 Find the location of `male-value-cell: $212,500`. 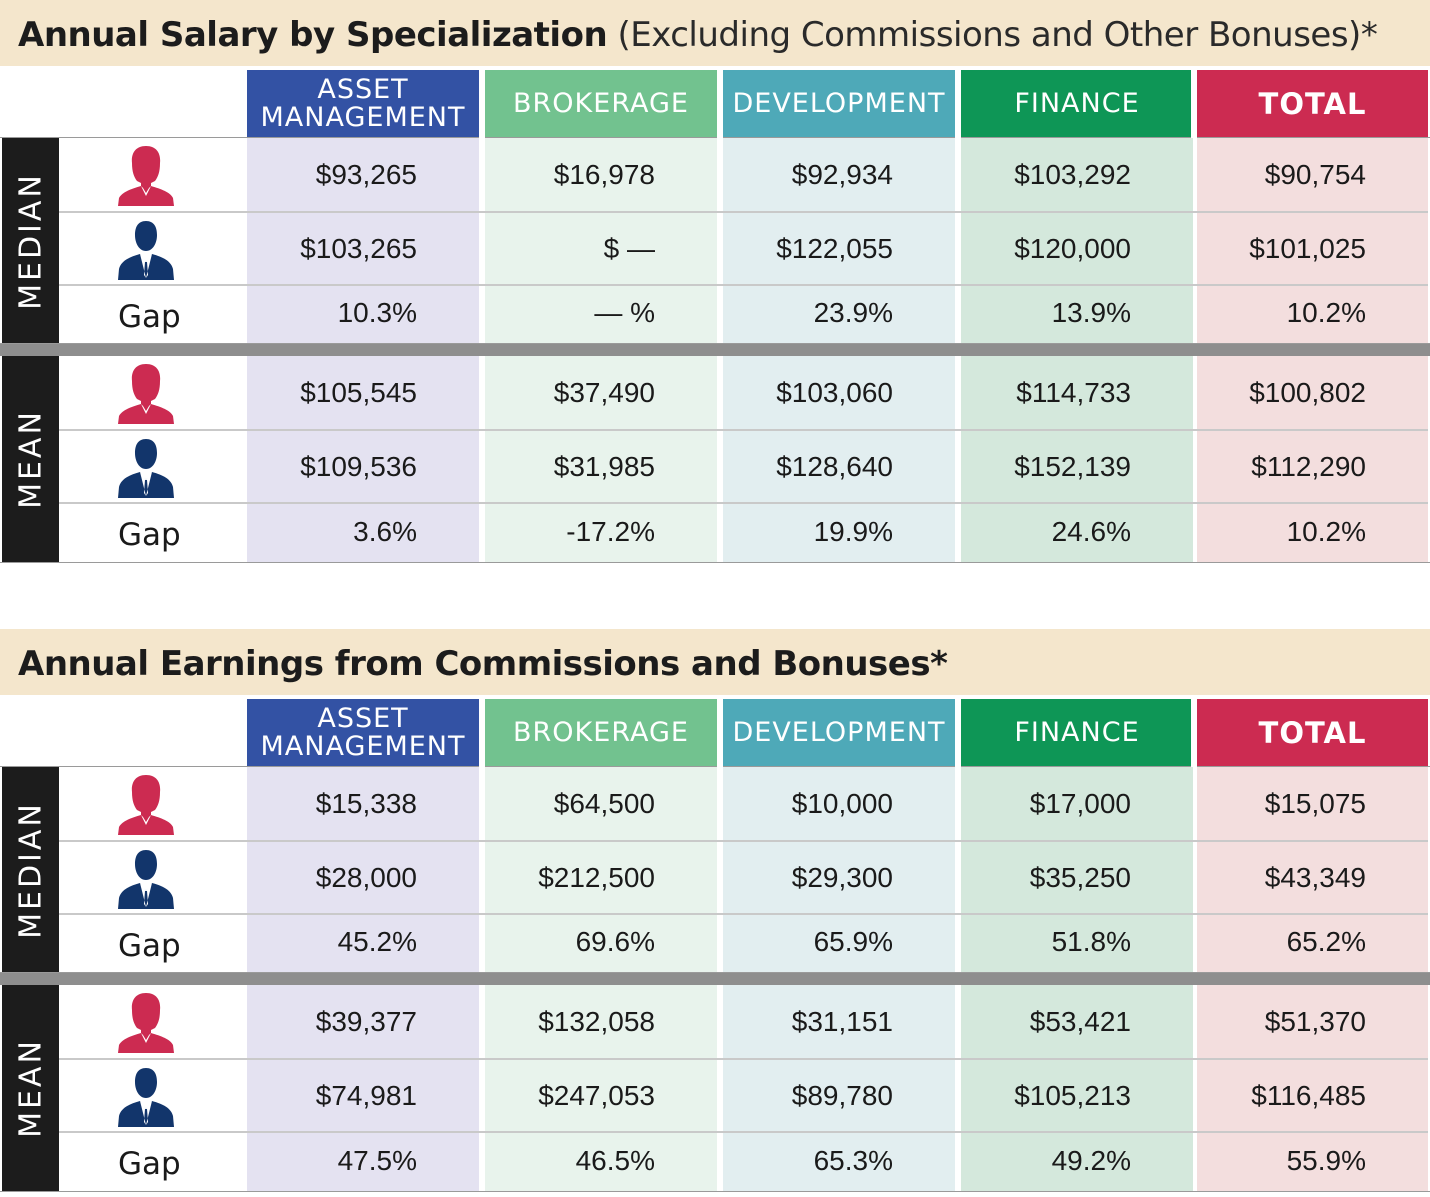

male-value-cell: $212,500 is located at coordinates (596, 877).